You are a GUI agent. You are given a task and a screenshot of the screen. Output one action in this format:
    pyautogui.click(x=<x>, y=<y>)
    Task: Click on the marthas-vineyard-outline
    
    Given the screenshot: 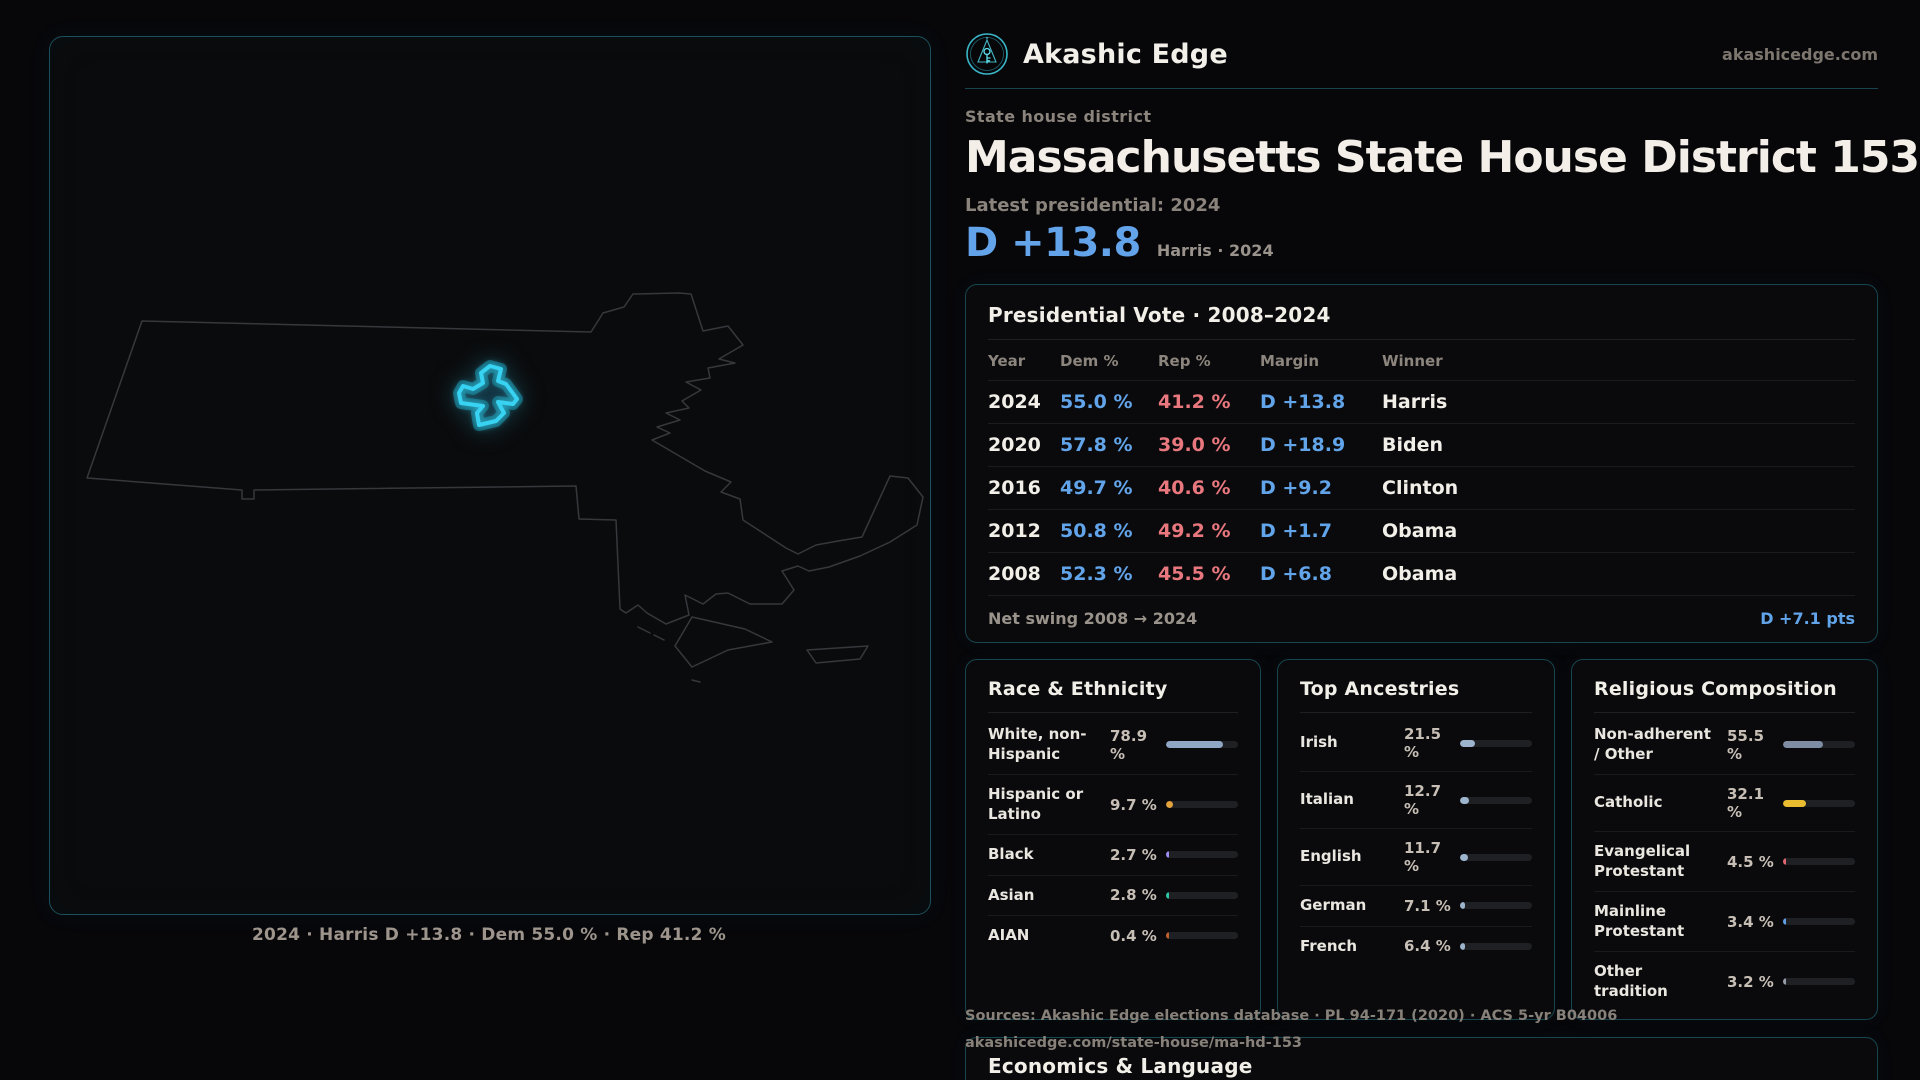 What is the action you would take?
    pyautogui.click(x=723, y=642)
    